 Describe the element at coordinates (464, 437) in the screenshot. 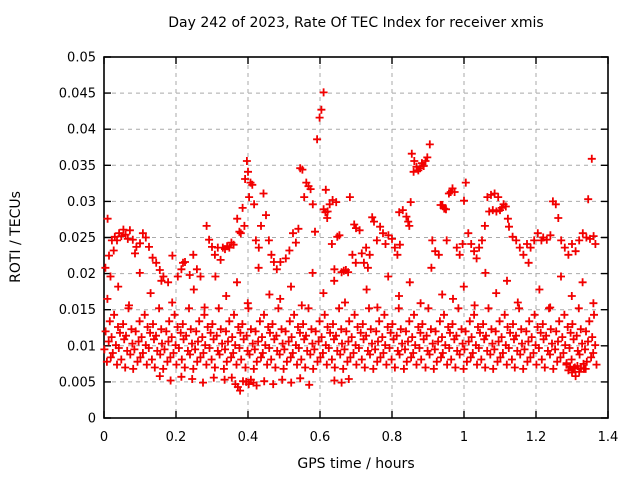

I see `x-tick-label: 1` at that location.